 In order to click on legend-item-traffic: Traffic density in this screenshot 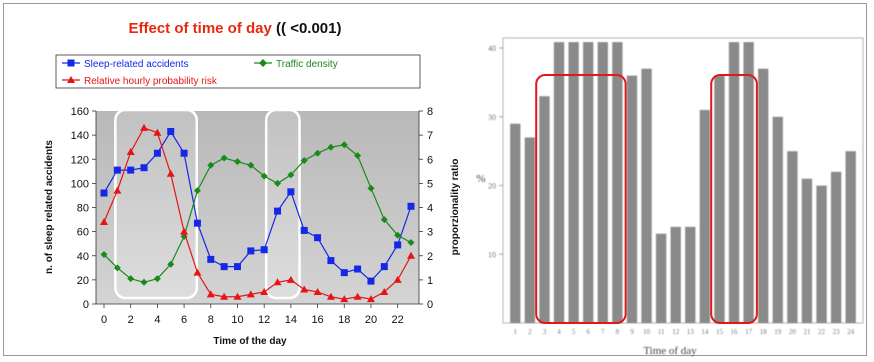, I will do `click(296, 64)`.